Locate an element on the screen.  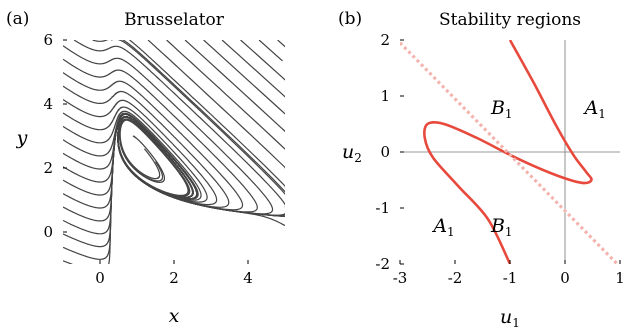
panel-b-title: Stability regions is located at coordinates (510, 20).